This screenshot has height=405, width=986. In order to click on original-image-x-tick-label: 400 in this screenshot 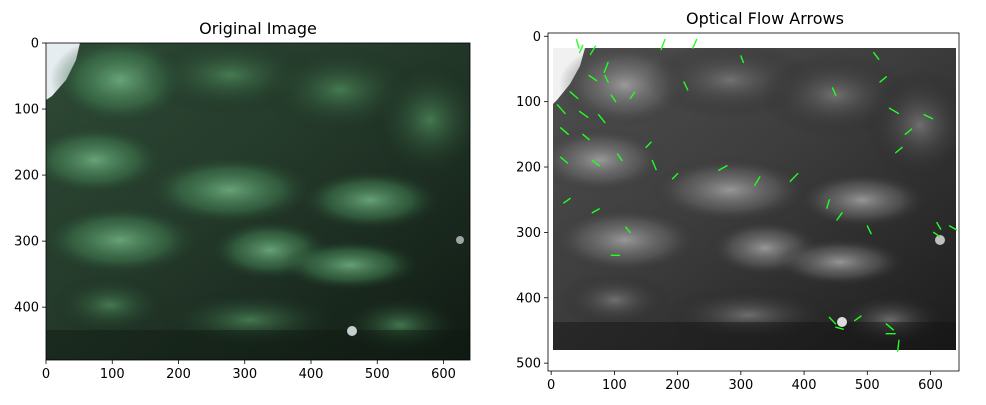, I will do `click(311, 374)`.